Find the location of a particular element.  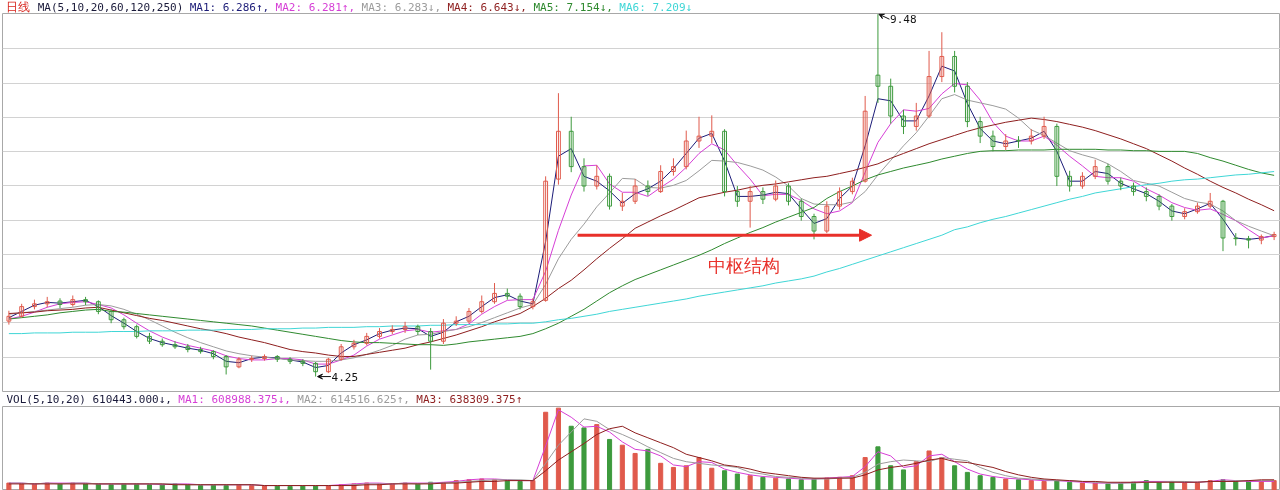

text: MA5: 7.154↓, is located at coordinates (573, 7).